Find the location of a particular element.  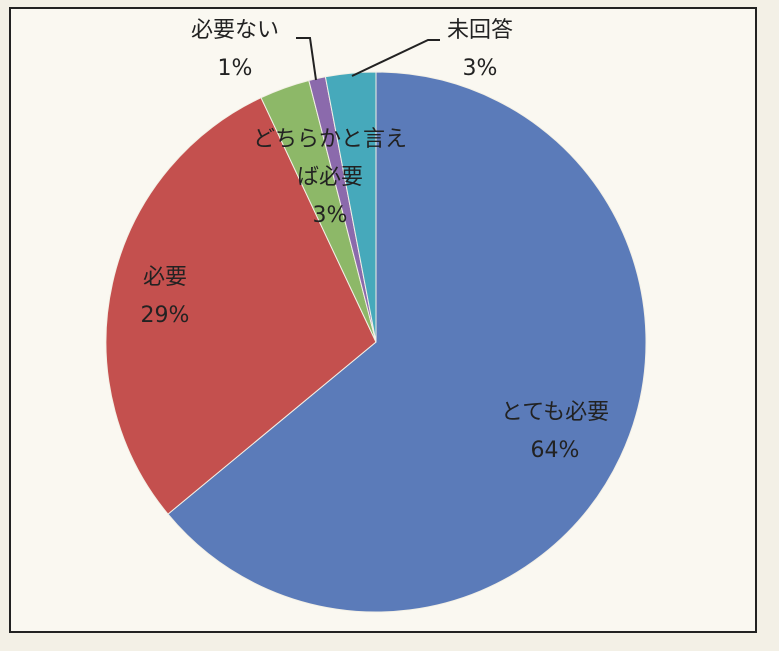

slice-label: とても必要 64% is located at coordinates (555, 432).